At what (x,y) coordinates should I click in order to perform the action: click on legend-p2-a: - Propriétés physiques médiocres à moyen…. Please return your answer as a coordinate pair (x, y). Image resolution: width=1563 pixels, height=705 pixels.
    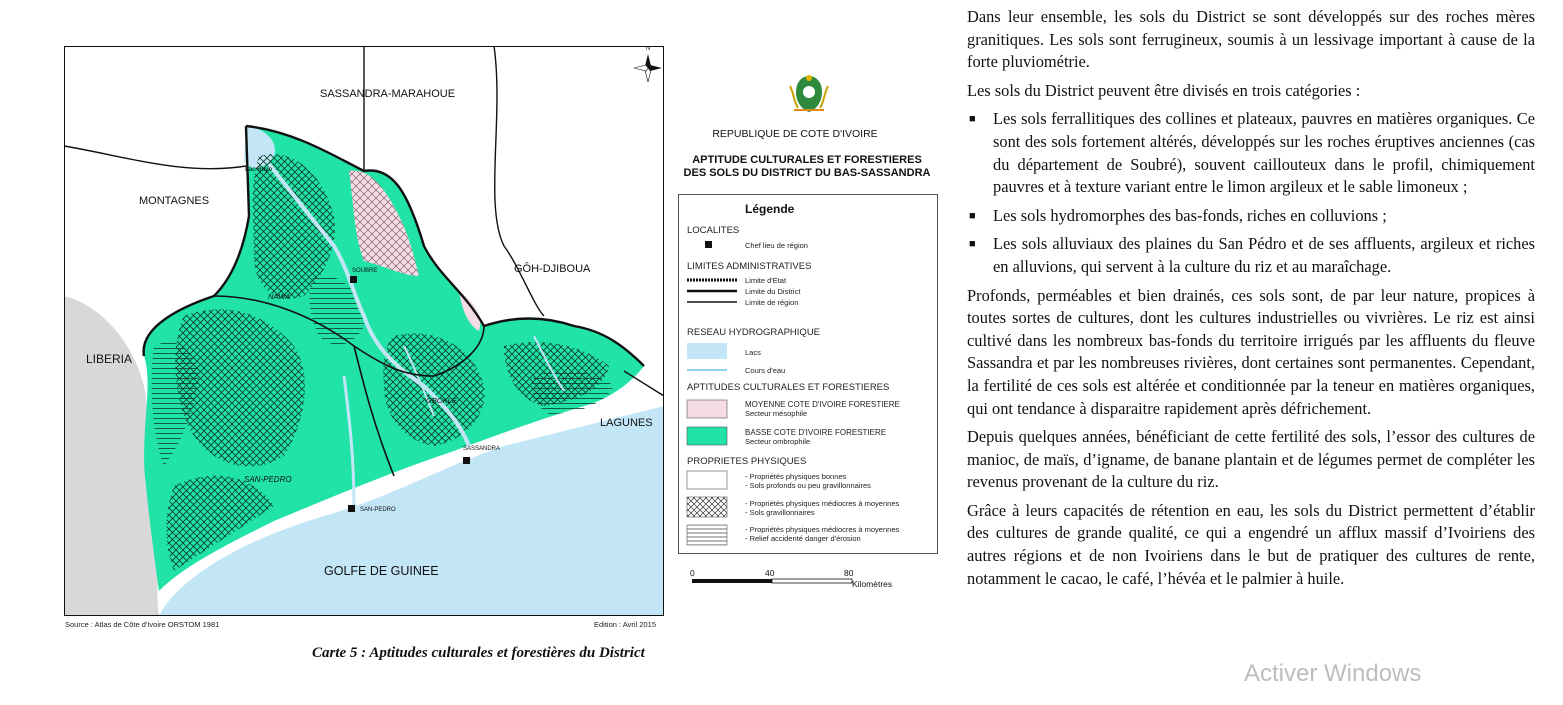
    Looking at the image, I should click on (822, 503).